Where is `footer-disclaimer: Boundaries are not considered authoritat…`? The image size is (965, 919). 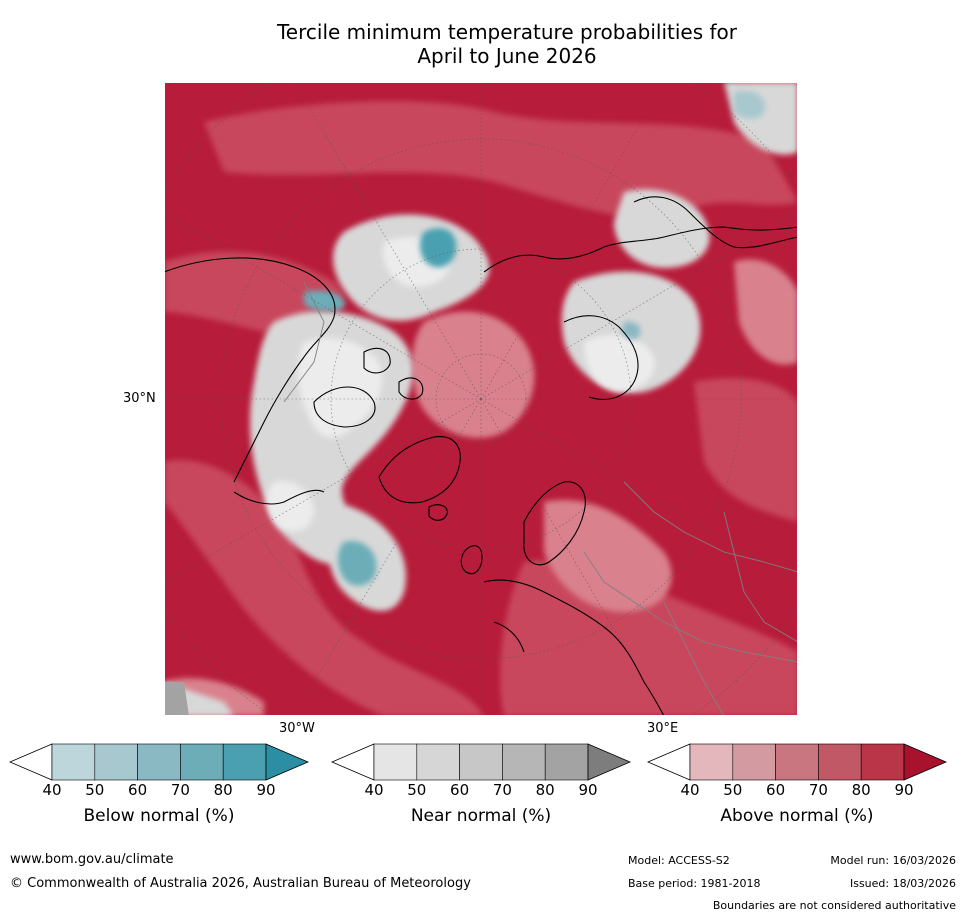 footer-disclaimer: Boundaries are not considered authoritat… is located at coordinates (834, 905).